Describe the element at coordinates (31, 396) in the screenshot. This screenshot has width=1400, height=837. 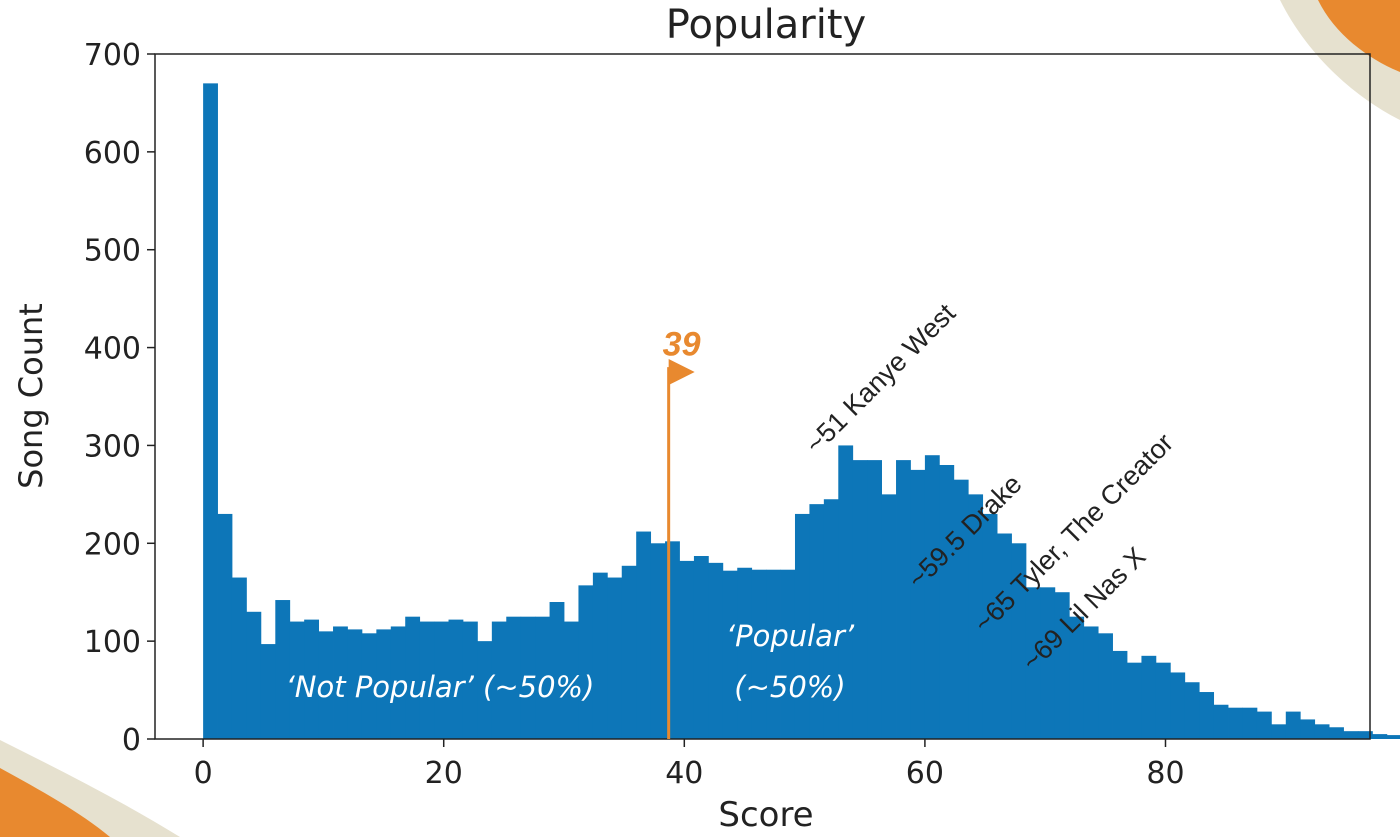
I see `y-axis-label: Song Count` at that location.